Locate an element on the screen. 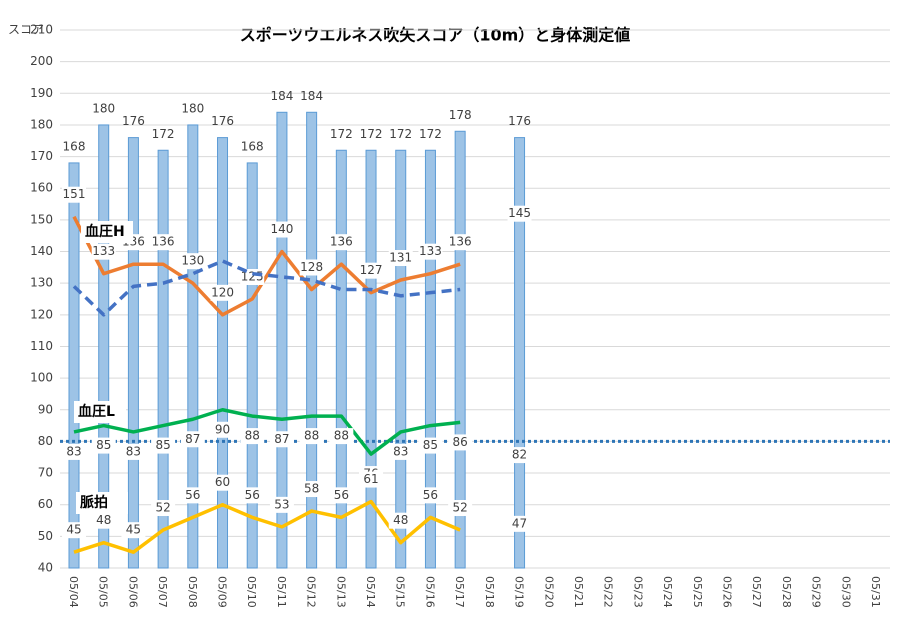 The height and width of the screenshot is (621, 900). y-tick-label: 190 is located at coordinates (41, 93).